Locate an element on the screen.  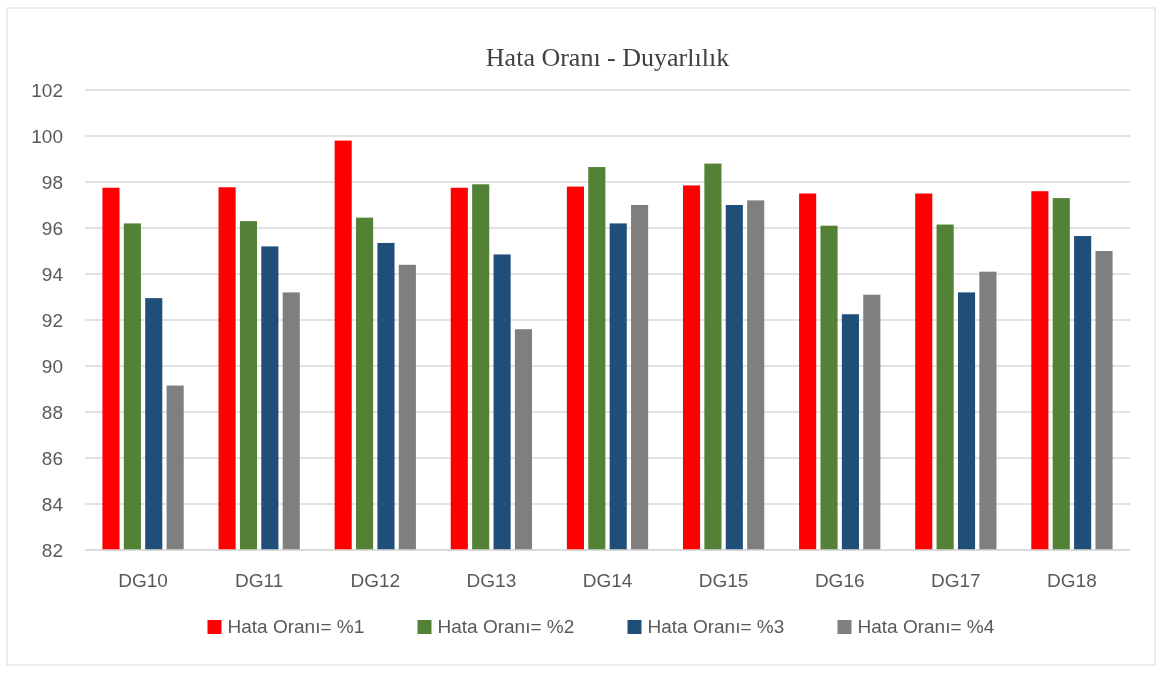
legend-label: Hata Oranı= %3 is located at coordinates (716, 626).